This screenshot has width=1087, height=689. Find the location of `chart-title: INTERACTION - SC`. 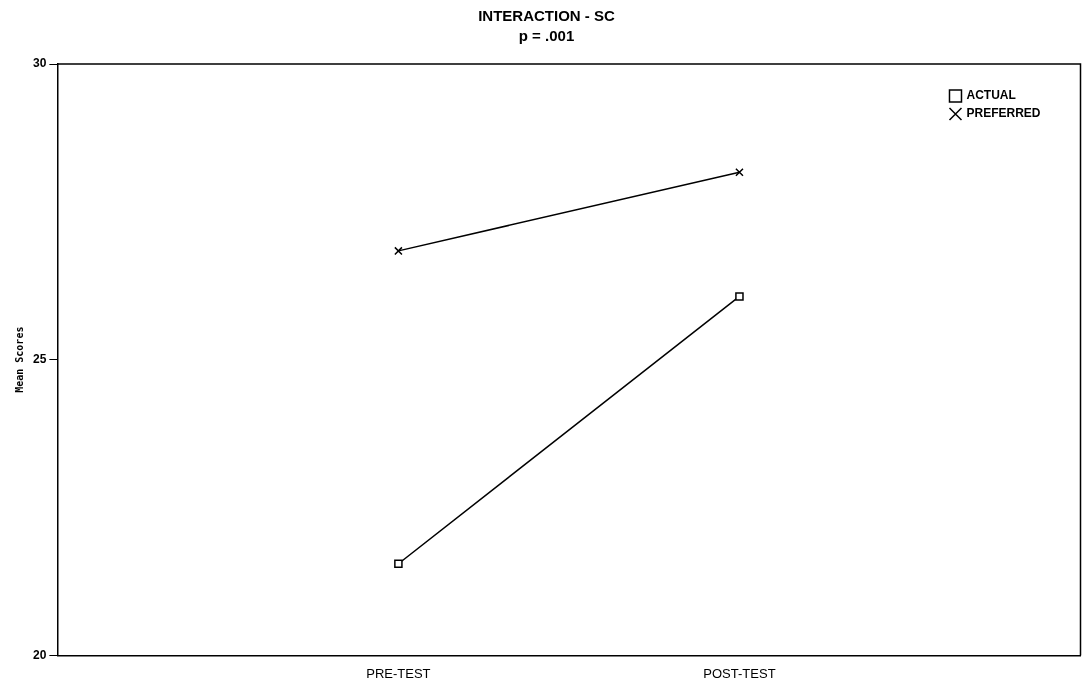

chart-title: INTERACTION - SC is located at coordinates (546, 16).